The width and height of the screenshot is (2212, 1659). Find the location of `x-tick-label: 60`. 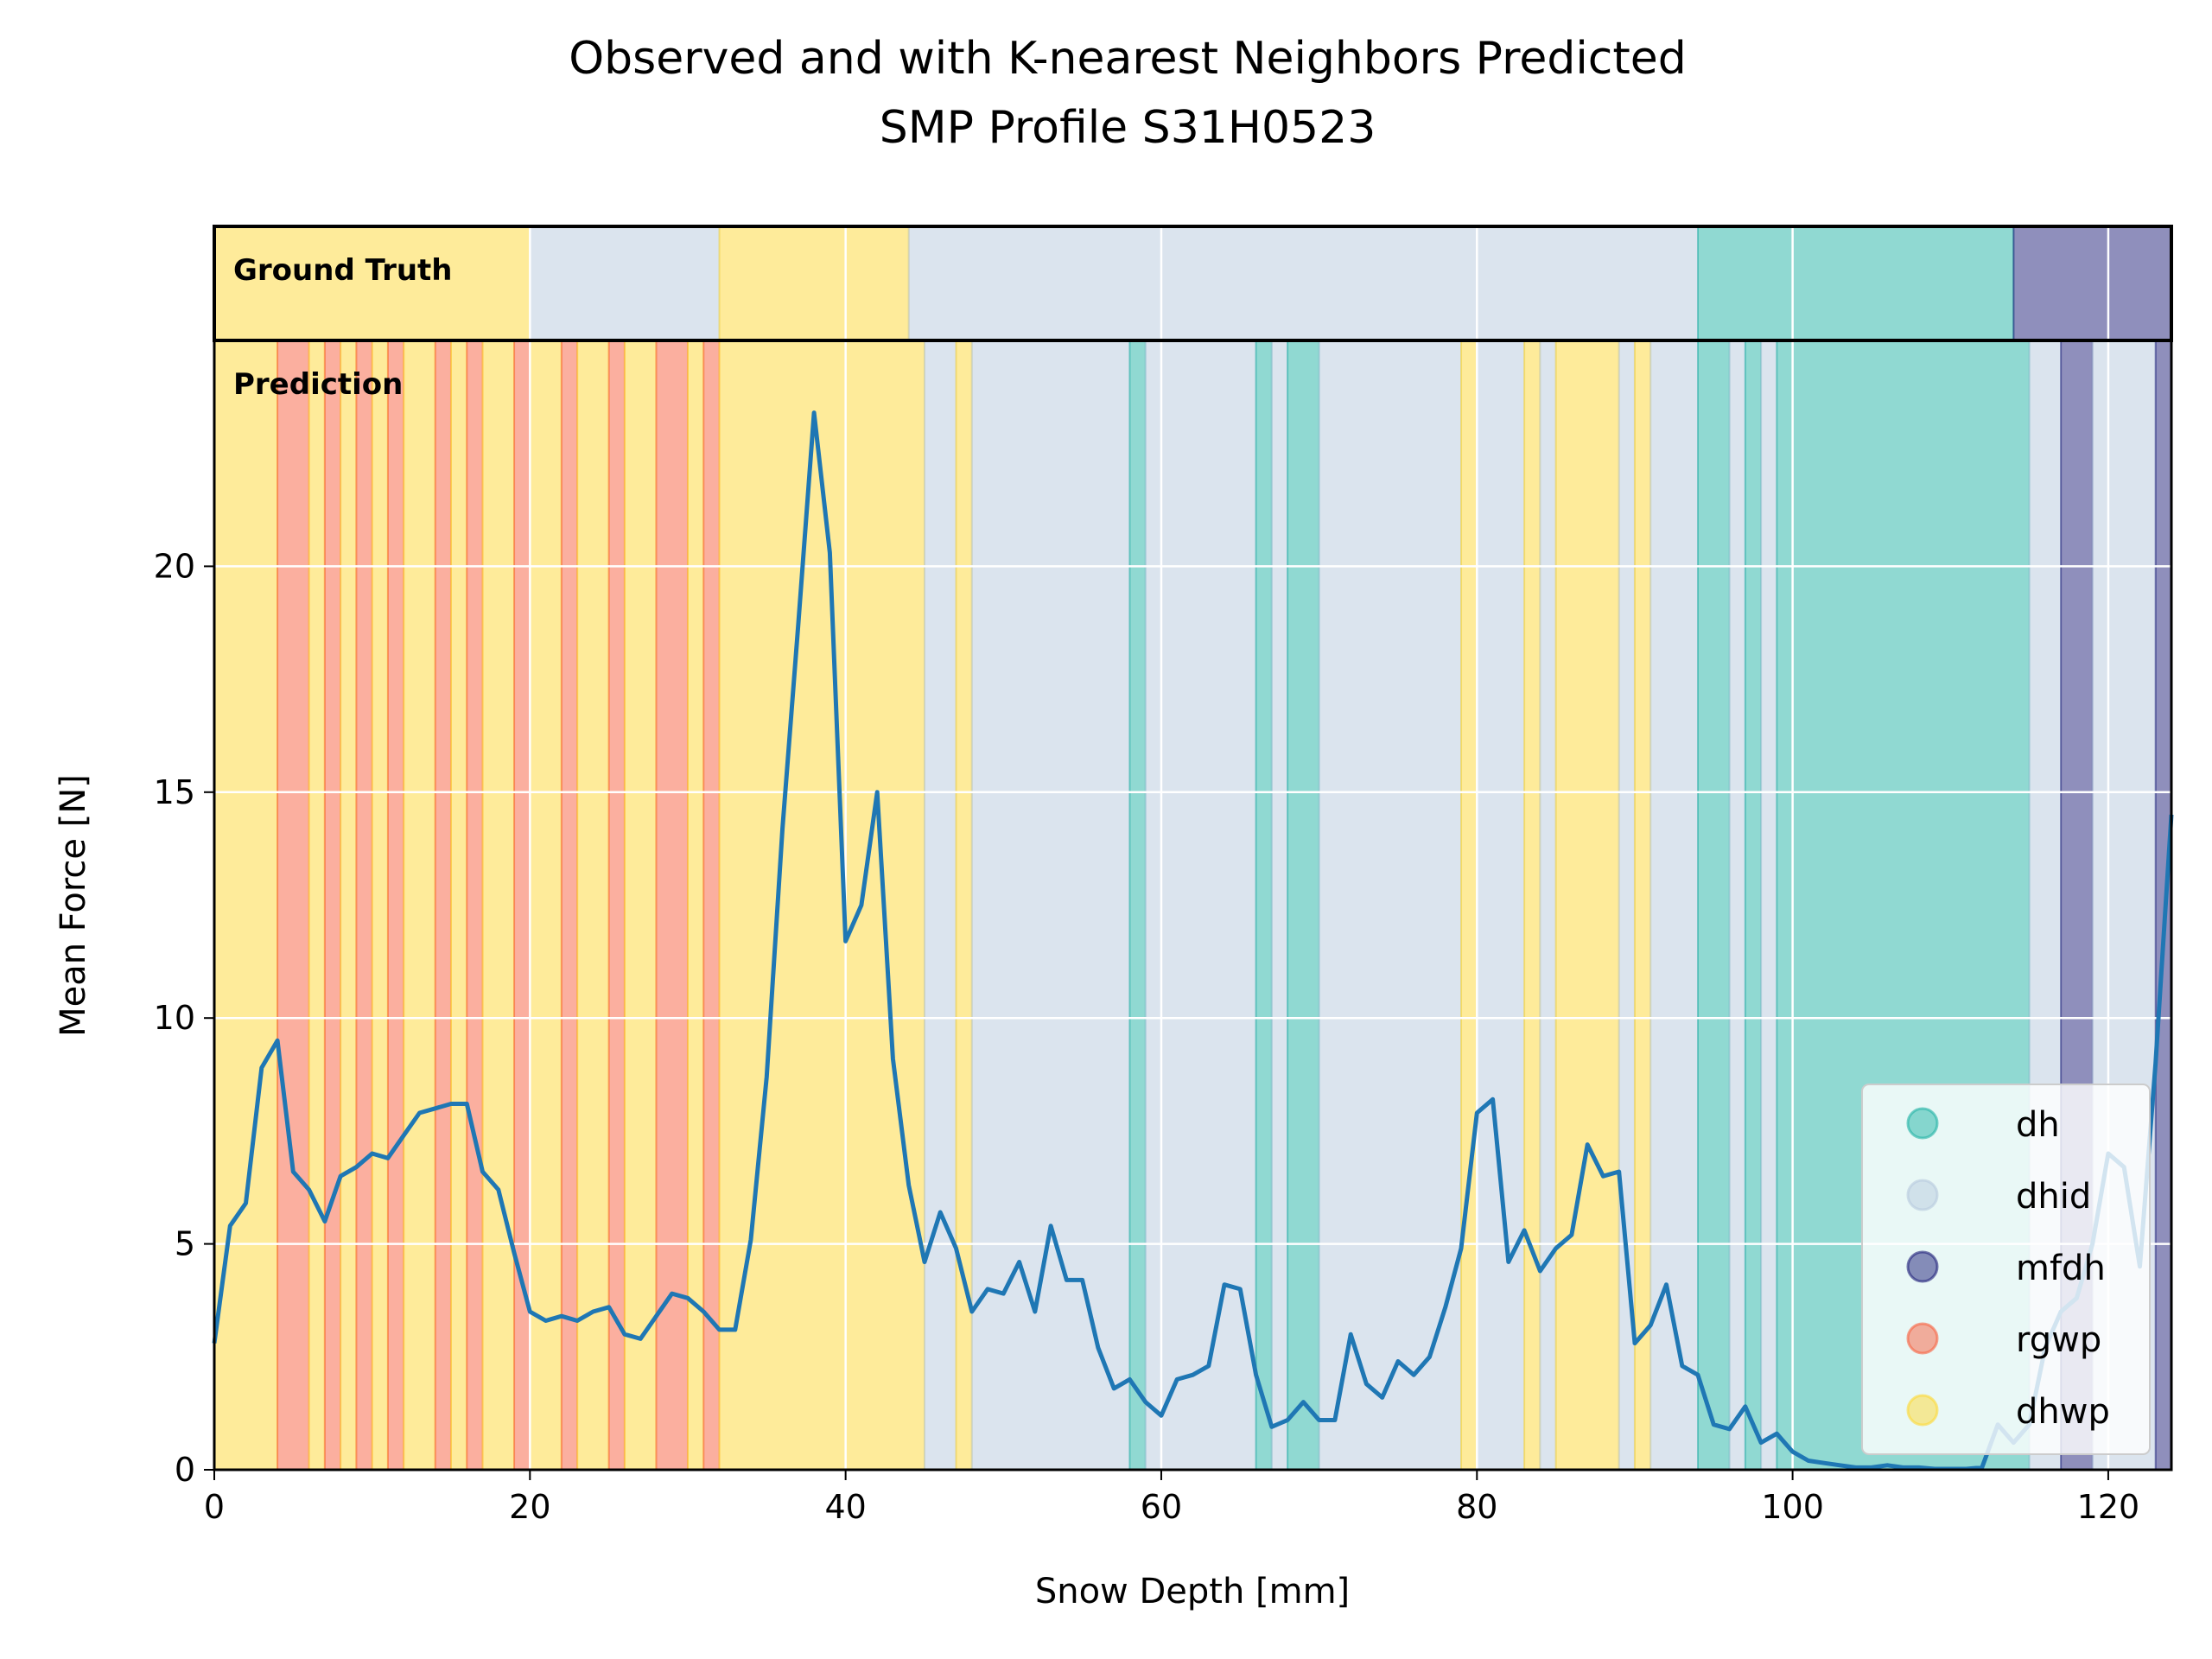

x-tick-label: 60 is located at coordinates (1161, 1507).